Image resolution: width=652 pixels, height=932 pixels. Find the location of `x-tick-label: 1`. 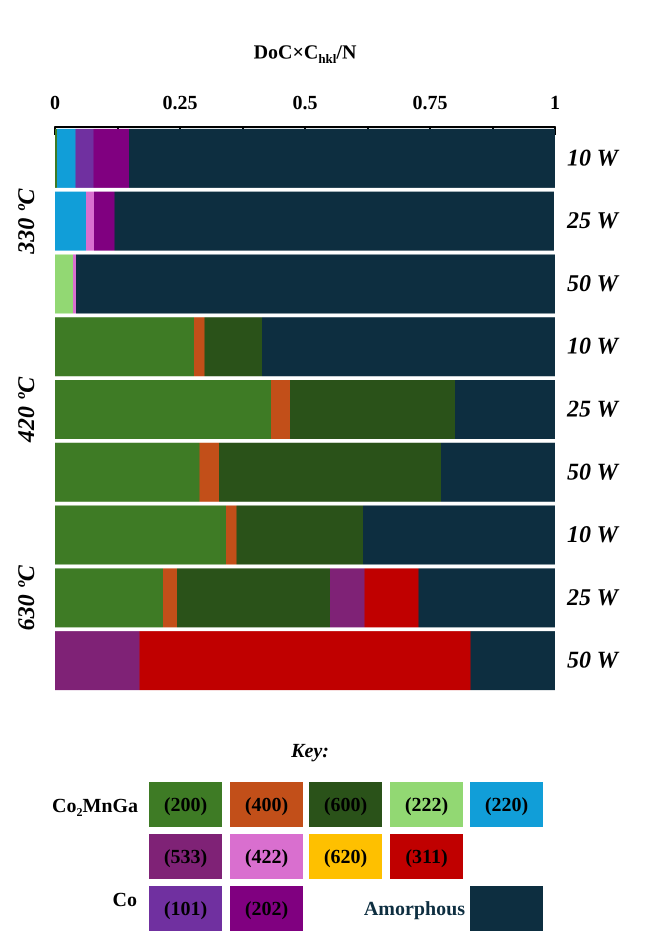

x-tick-label: 1 is located at coordinates (555, 103).